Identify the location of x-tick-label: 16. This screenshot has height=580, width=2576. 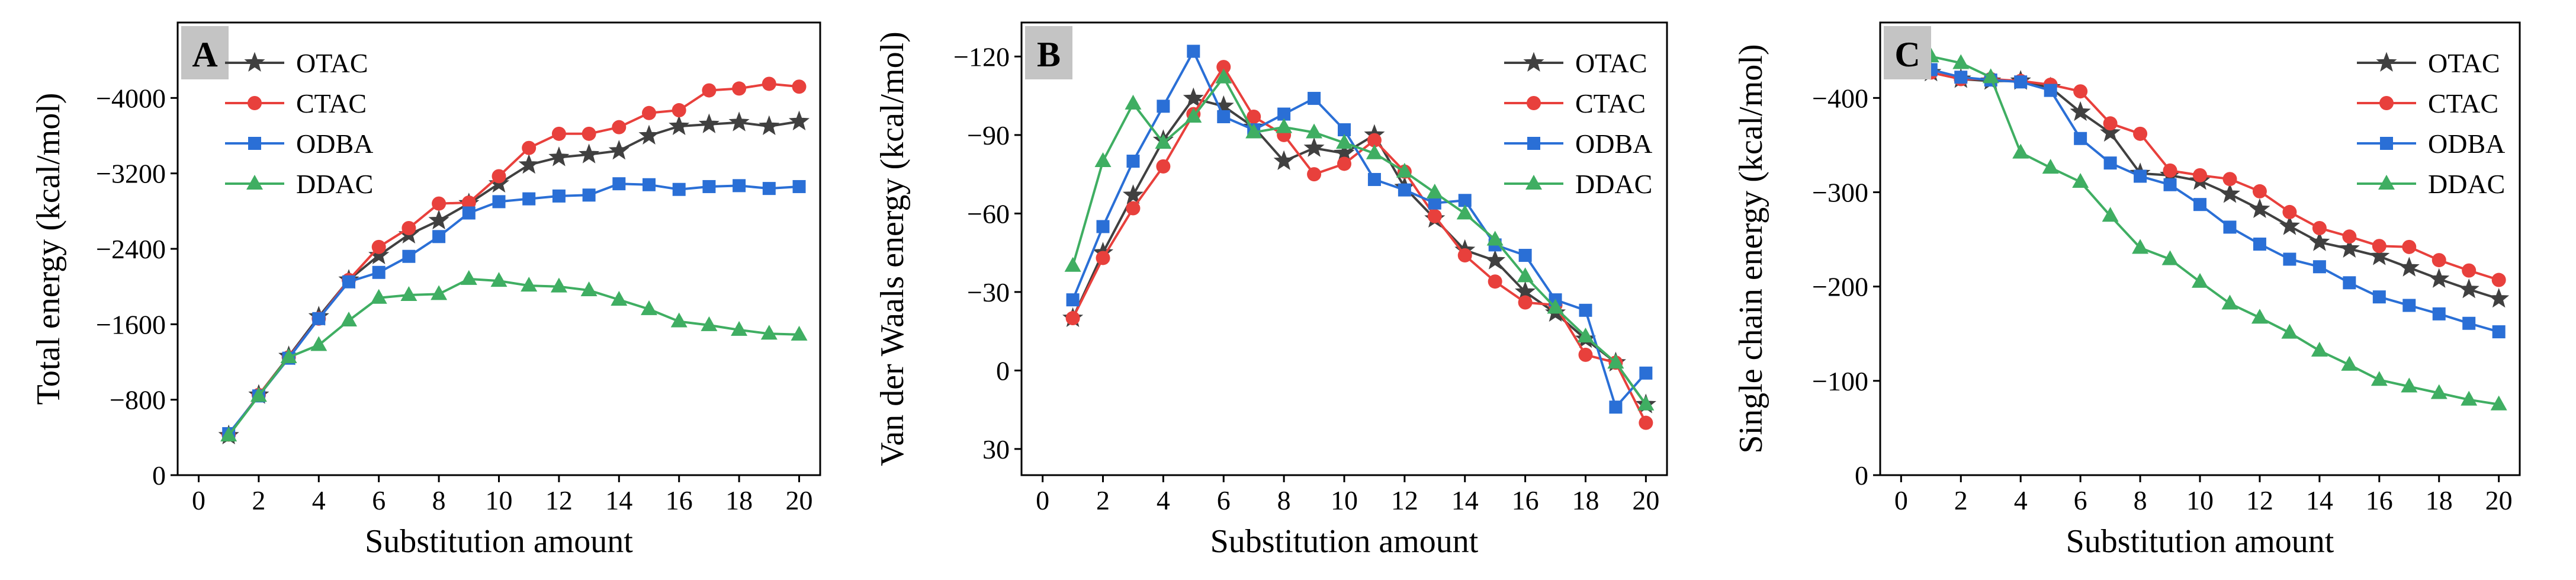
(2379, 500).